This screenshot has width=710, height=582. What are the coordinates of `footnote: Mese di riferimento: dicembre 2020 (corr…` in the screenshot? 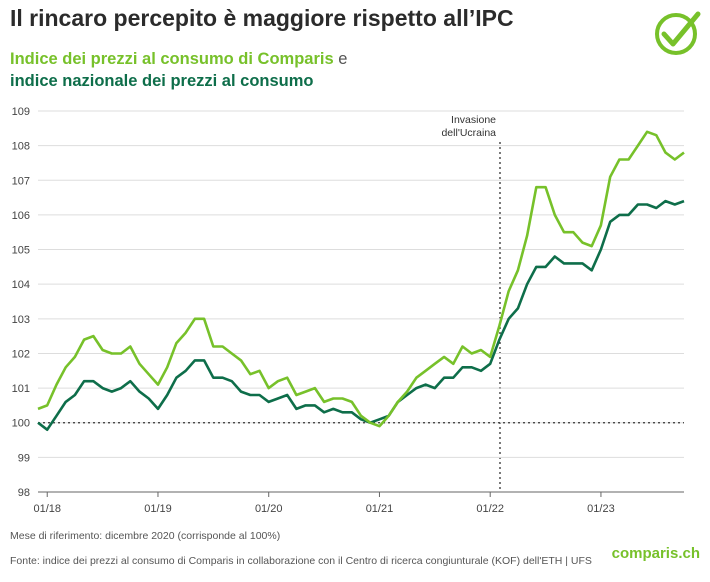 It's located at (145, 536).